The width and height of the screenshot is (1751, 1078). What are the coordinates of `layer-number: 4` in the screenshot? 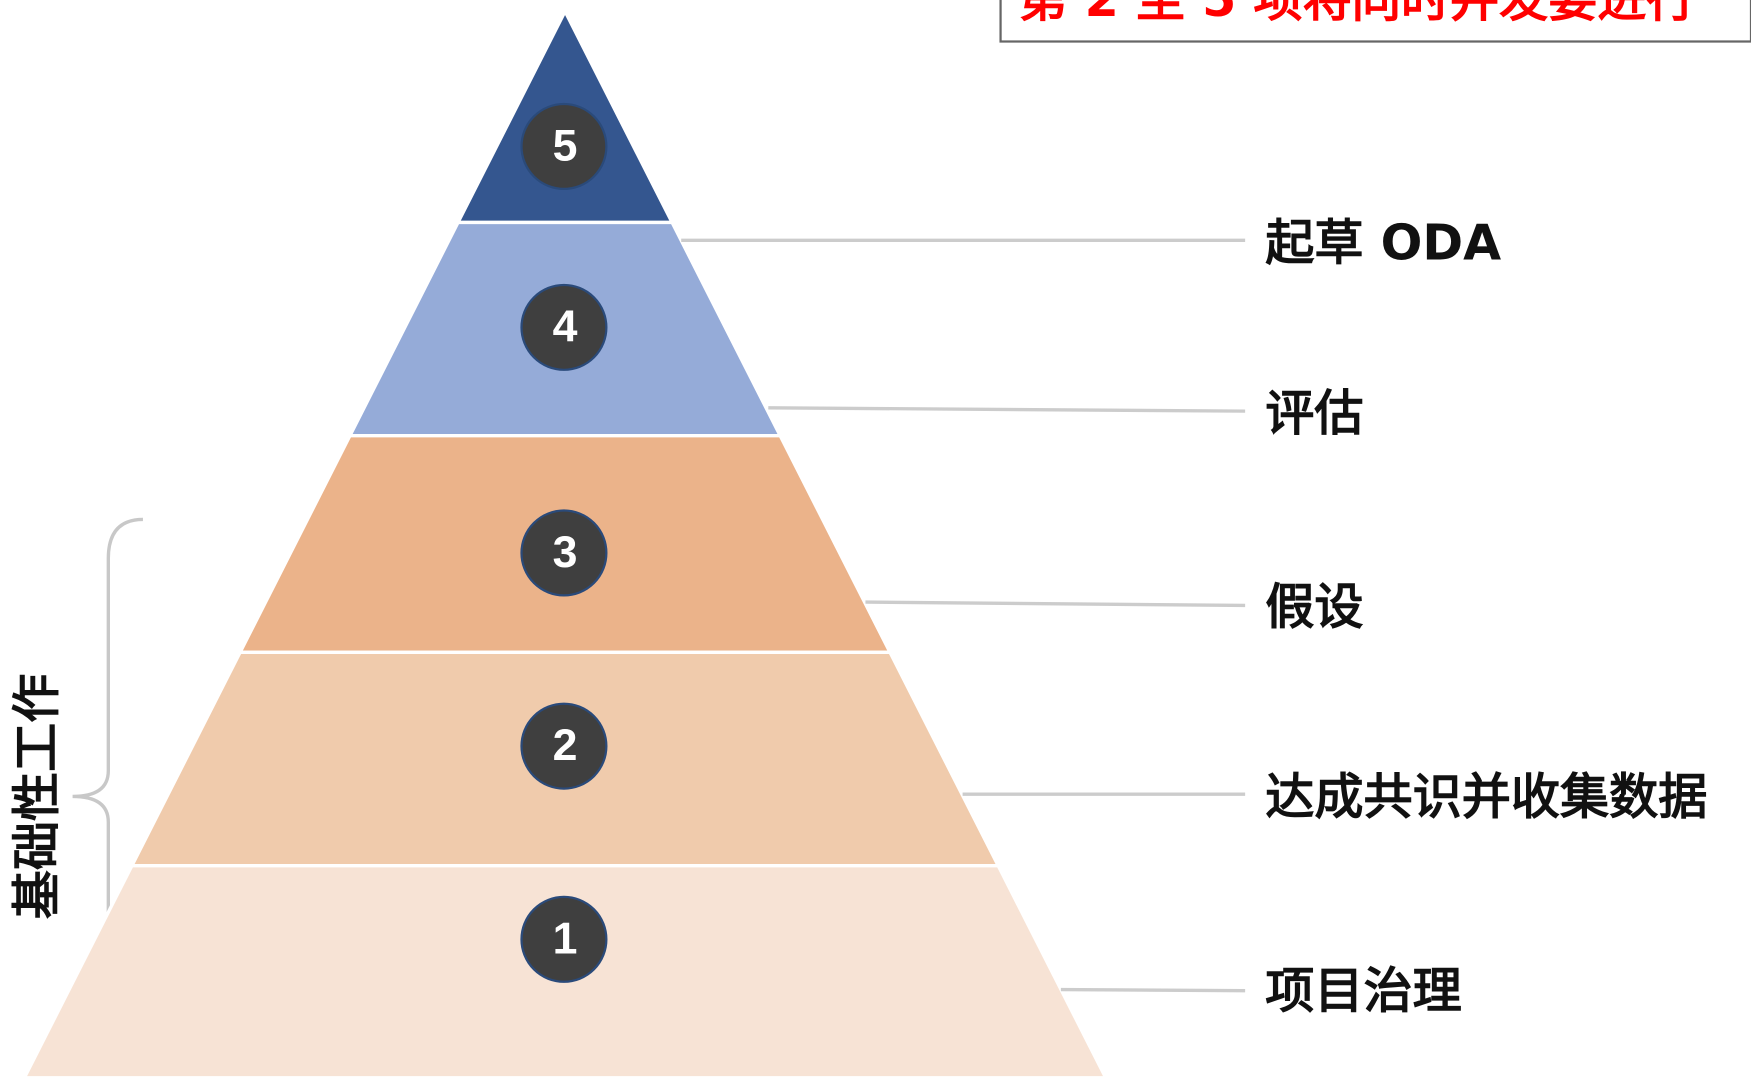 It's located at (565, 326).